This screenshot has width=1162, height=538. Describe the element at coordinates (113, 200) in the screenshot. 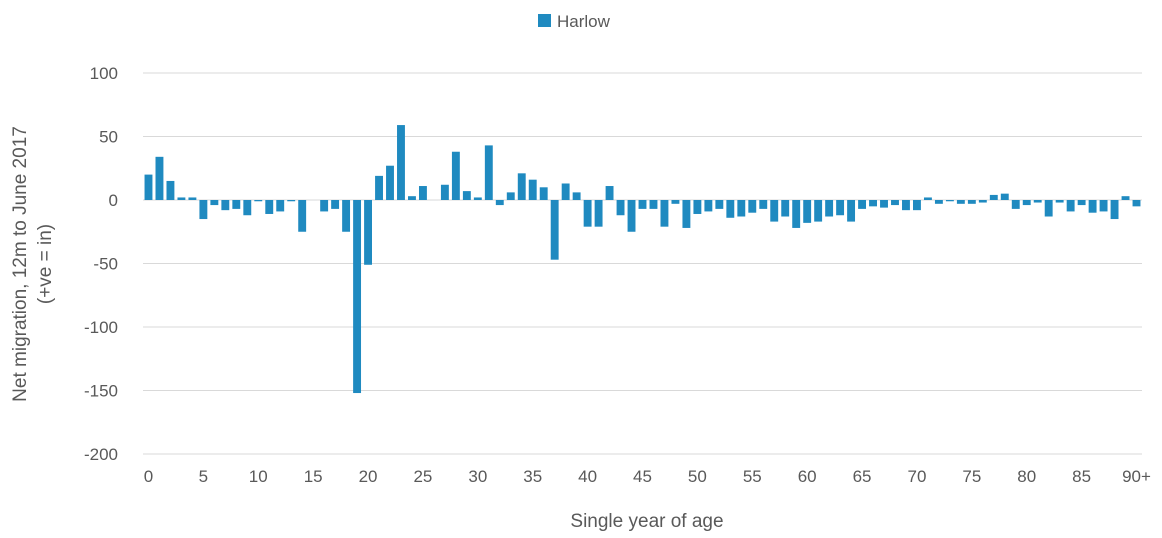

I see `y-tick-label: 0` at that location.